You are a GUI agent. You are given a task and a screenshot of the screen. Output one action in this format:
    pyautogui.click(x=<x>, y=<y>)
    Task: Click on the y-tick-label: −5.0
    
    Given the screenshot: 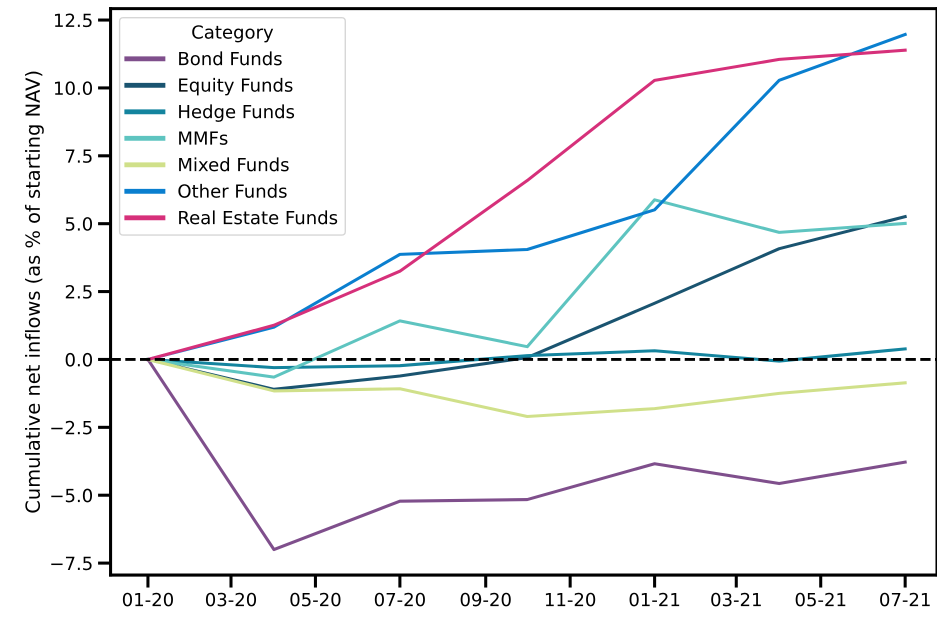 What is the action you would take?
    pyautogui.click(x=71, y=495)
    